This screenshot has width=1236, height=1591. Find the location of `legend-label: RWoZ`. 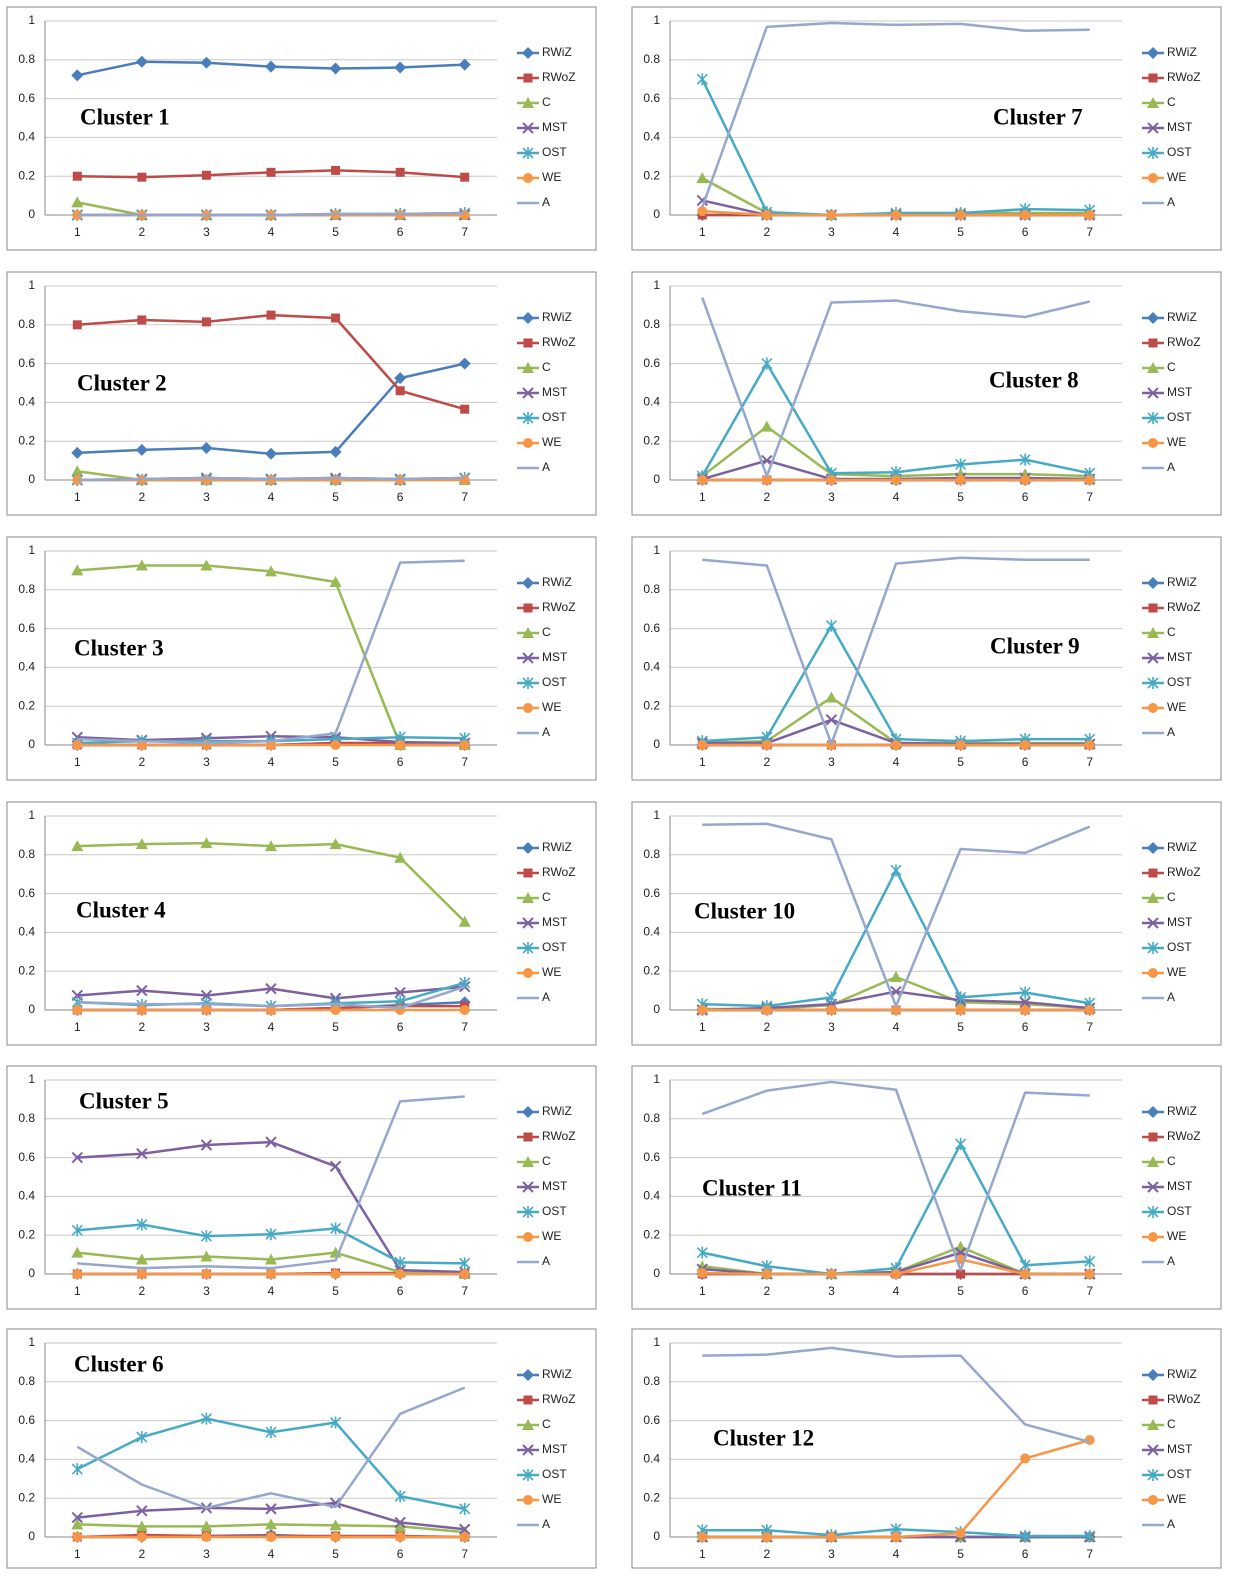

legend-label: RWoZ is located at coordinates (1184, 1399).